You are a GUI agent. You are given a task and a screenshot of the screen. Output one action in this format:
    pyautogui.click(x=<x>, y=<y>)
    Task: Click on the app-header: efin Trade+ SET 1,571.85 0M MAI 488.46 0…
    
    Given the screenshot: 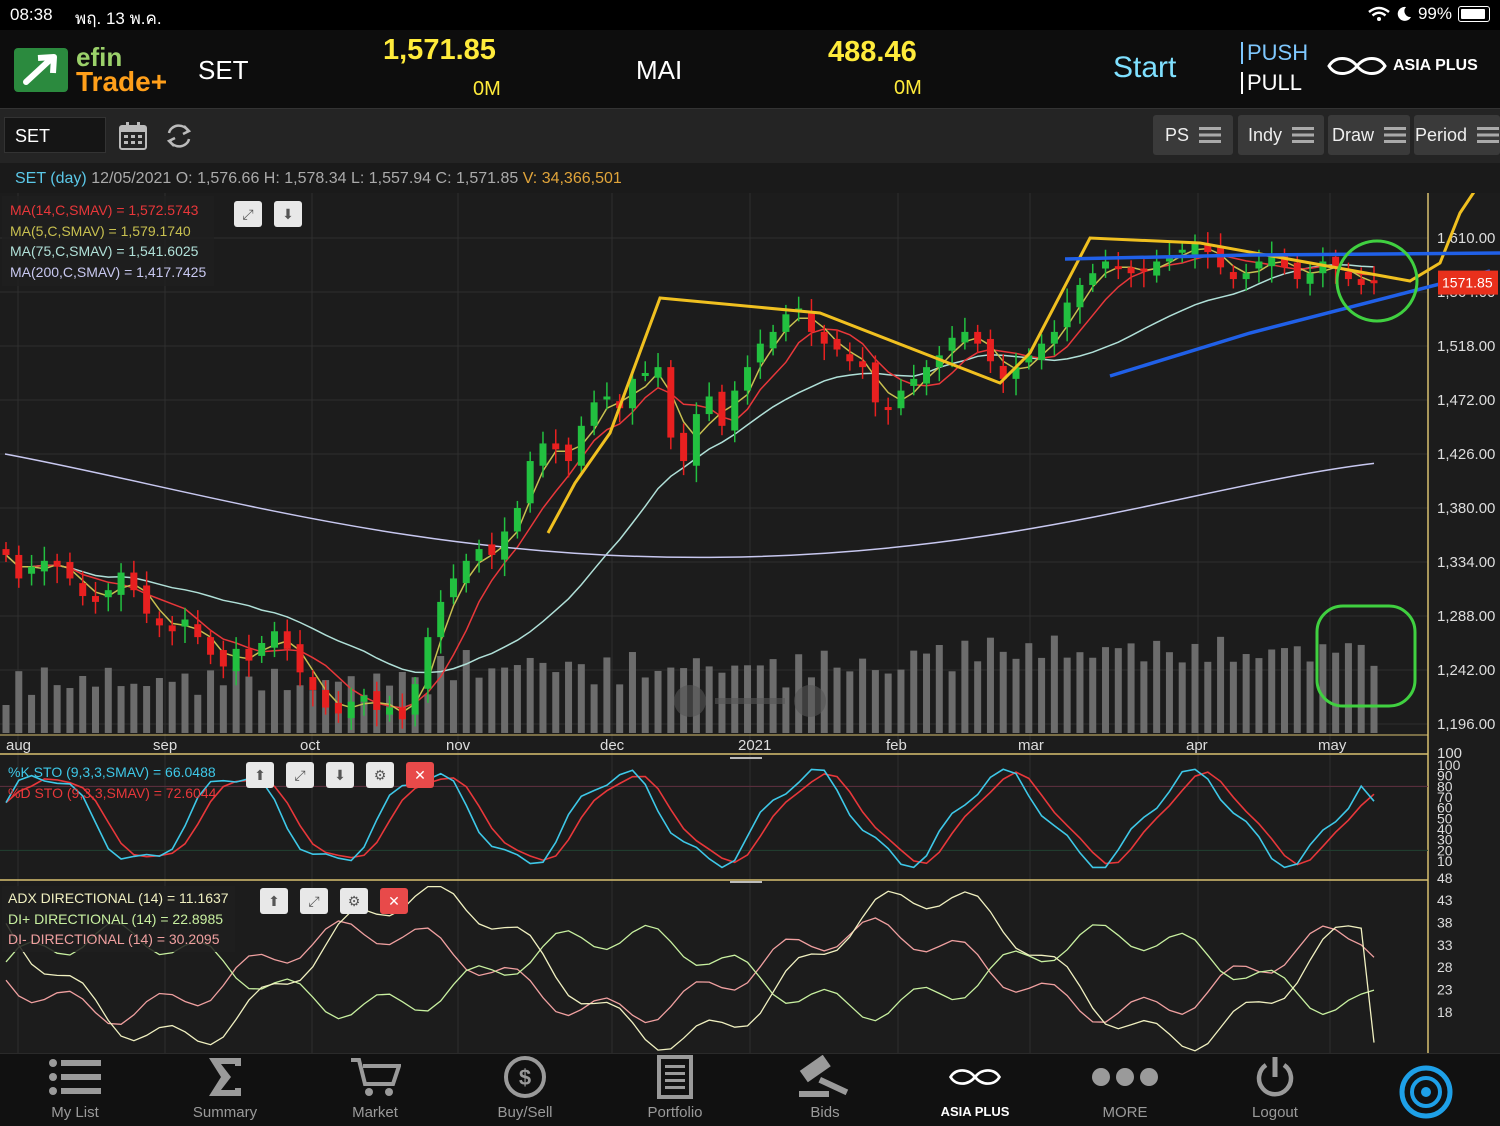 What is the action you would take?
    pyautogui.click(x=750, y=69)
    